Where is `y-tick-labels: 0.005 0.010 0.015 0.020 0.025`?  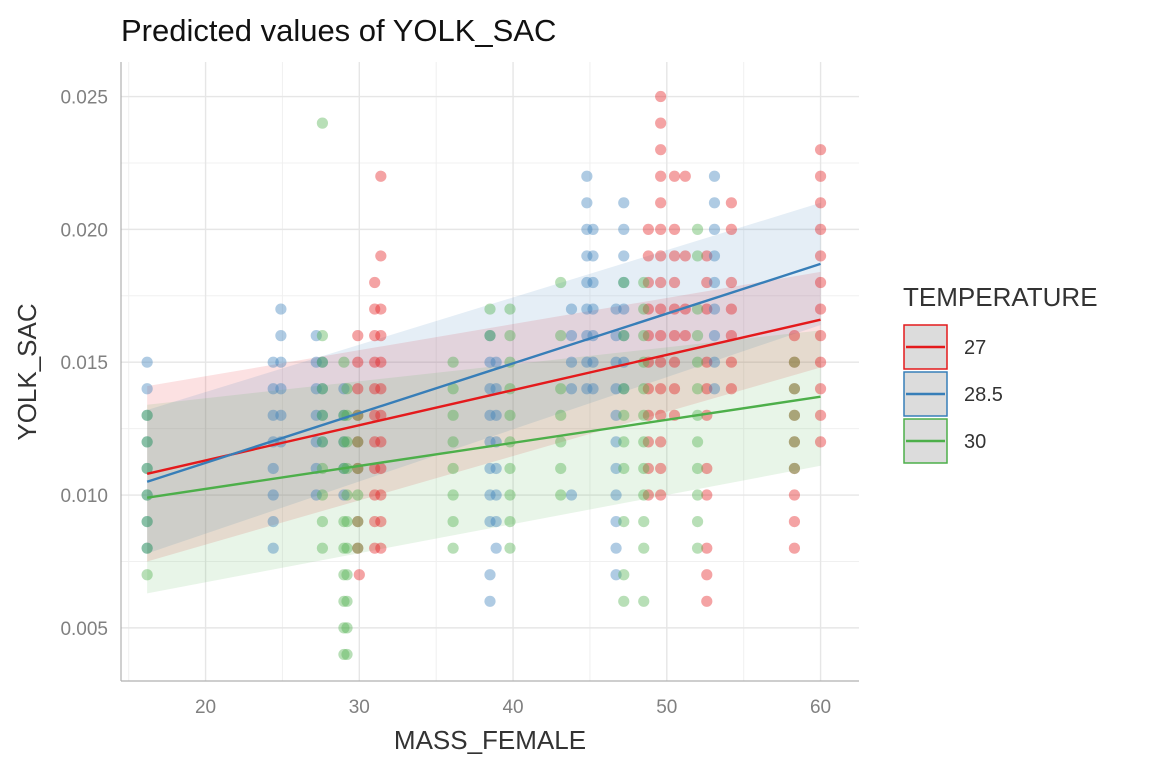 y-tick-labels: 0.005 0.010 0.015 0.020 0.025 is located at coordinates (84, 364).